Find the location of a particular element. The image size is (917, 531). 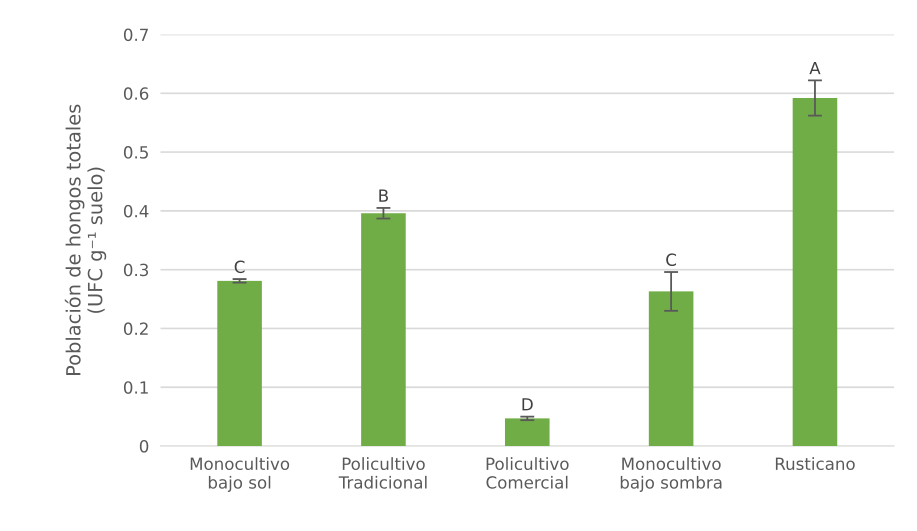

y-tick-label: 0.7 is located at coordinates (136, 35).